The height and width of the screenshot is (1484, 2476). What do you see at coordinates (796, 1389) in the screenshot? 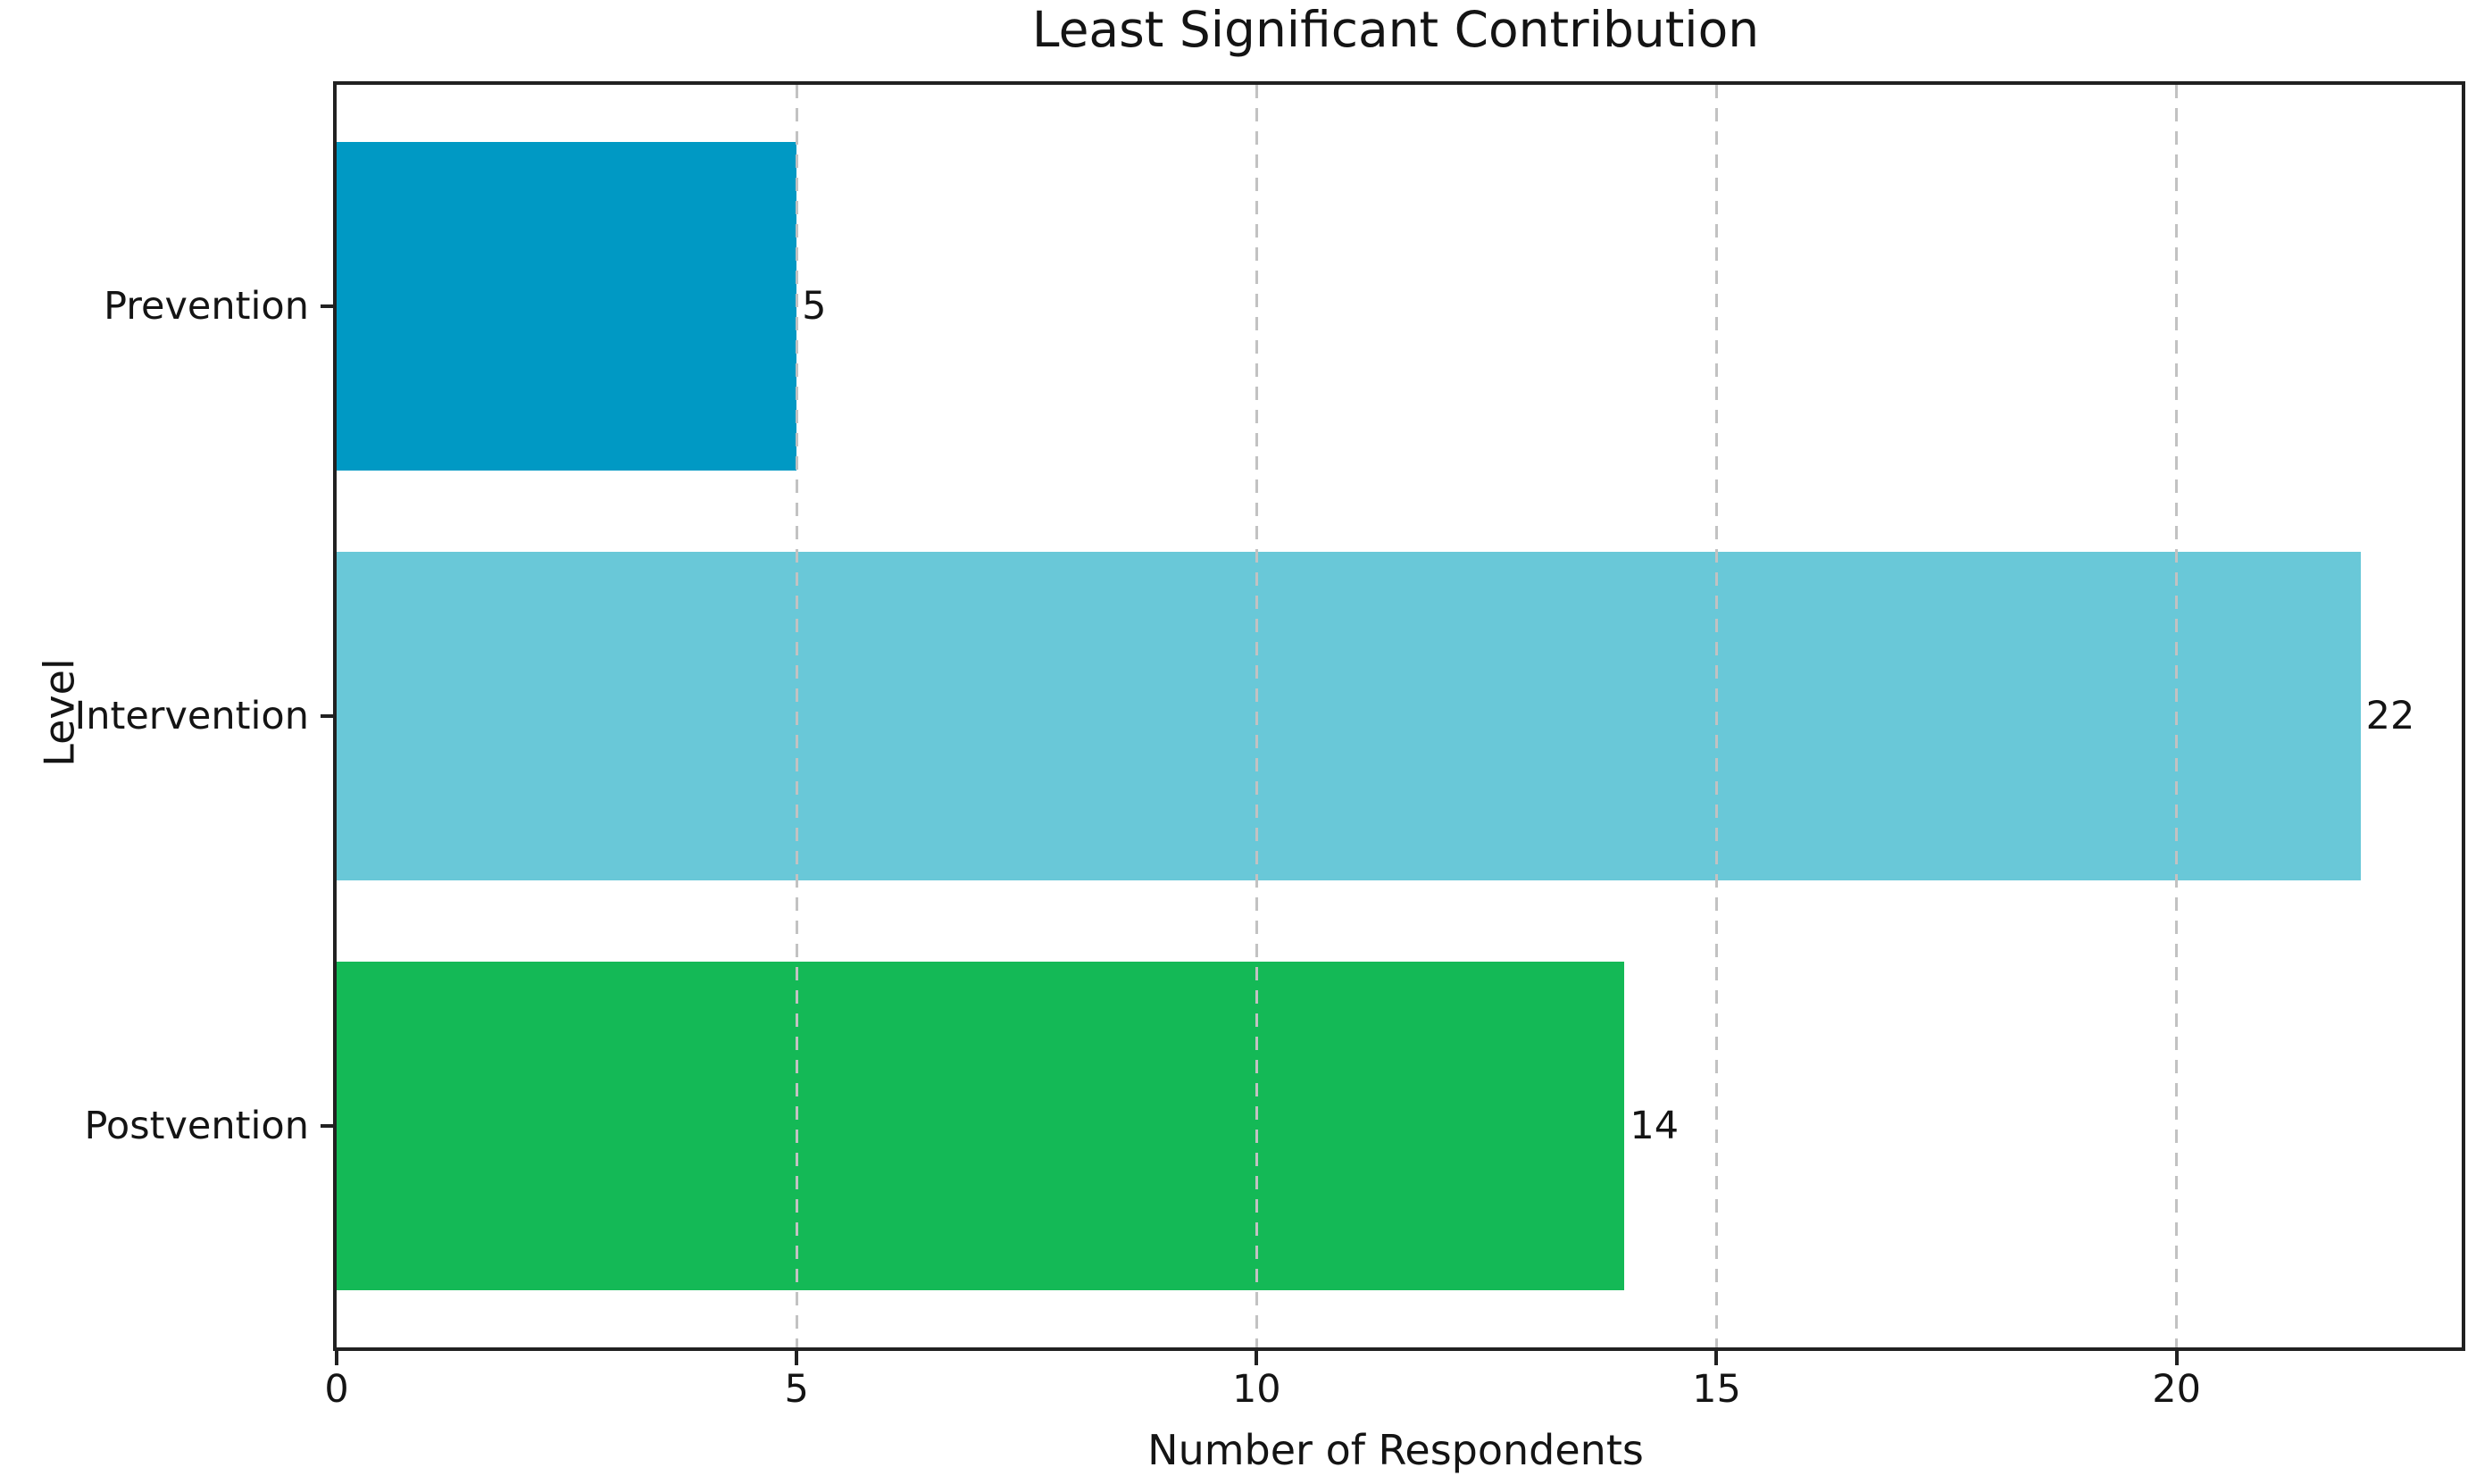
I see `x-tick-label-5: 5` at bounding box center [796, 1389].